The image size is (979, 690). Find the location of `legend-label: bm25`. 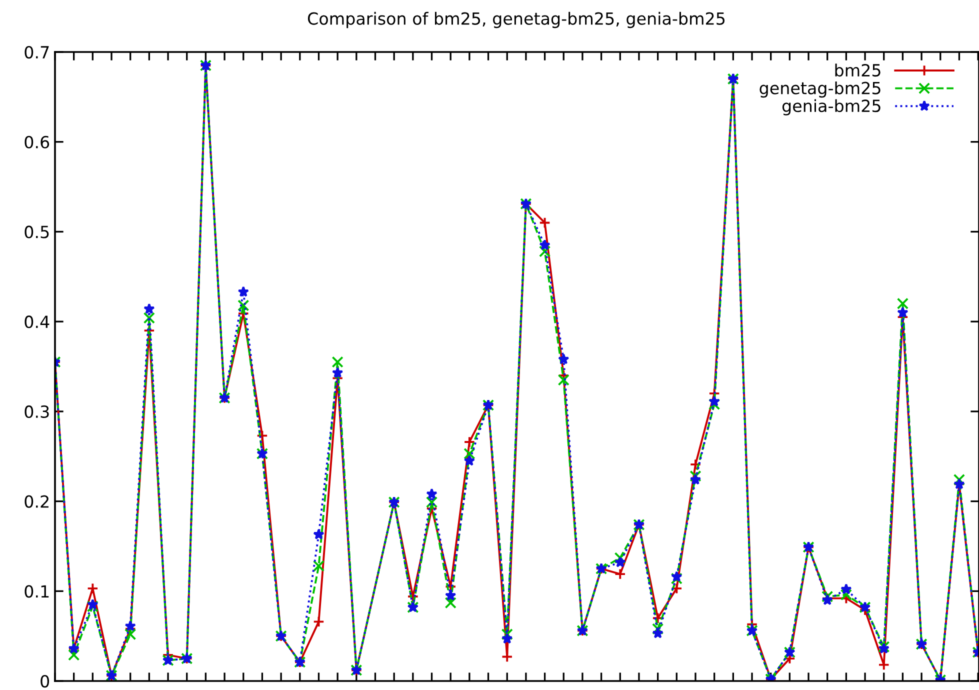

legend-label: bm25 is located at coordinates (857, 70).